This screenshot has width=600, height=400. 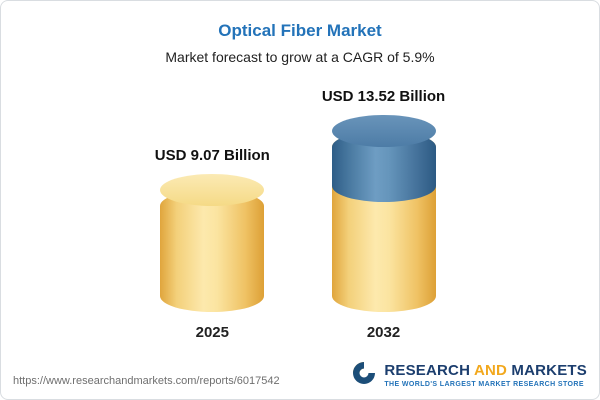 I want to click on cylinder-2032-growth-segment, so click(x=383, y=158).